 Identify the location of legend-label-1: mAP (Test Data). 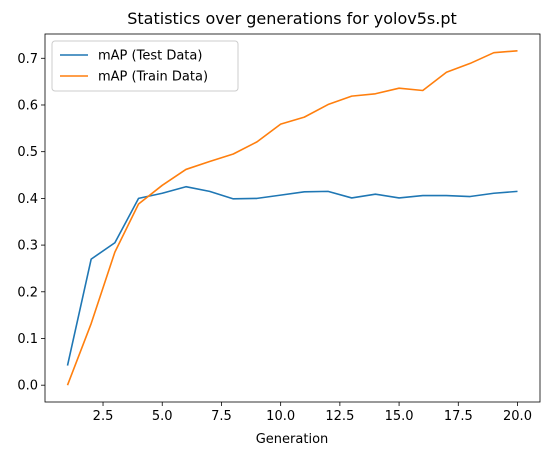
(150, 56).